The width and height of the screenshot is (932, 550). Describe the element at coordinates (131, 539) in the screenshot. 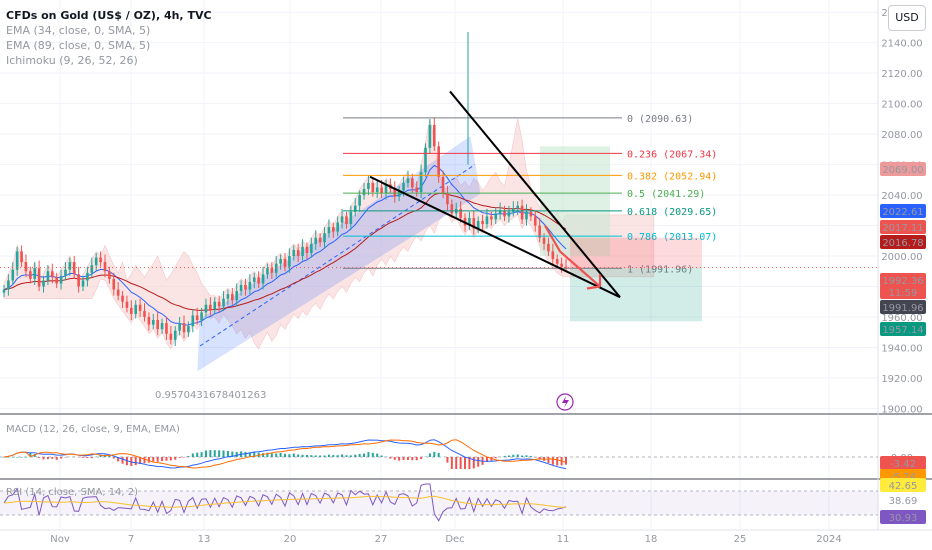

I see `x-tick-label-1: 7` at that location.